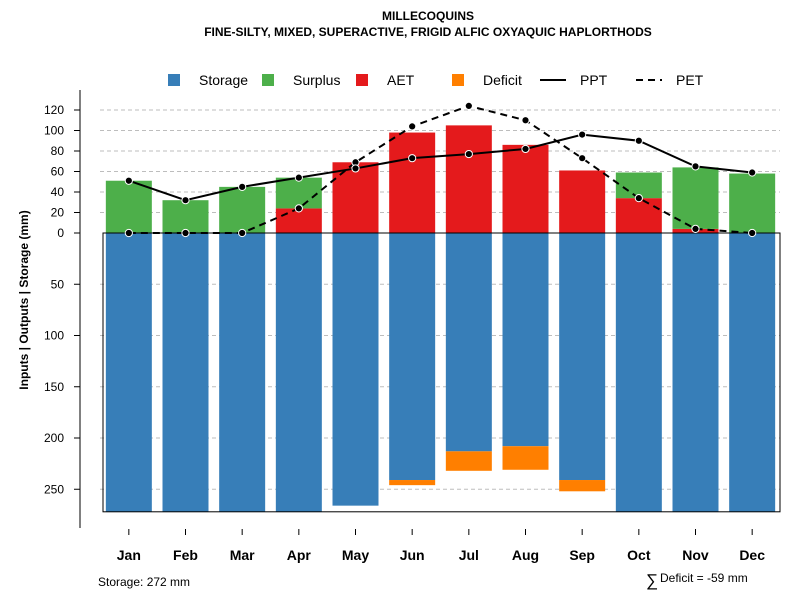 The width and height of the screenshot is (800, 600). What do you see at coordinates (639, 555) in the screenshot?
I see `x-tick-label: Oct` at bounding box center [639, 555].